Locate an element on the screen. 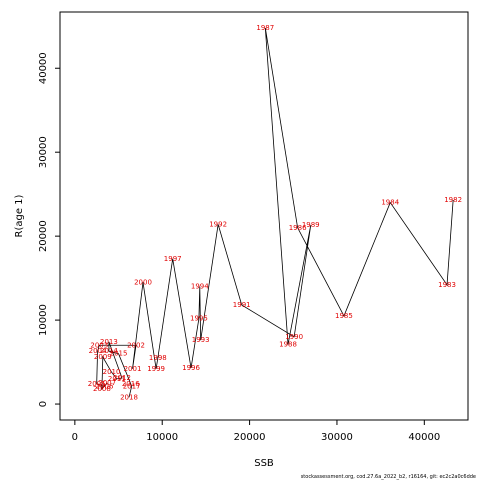  point-label: 1990 is located at coordinates (294, 337).